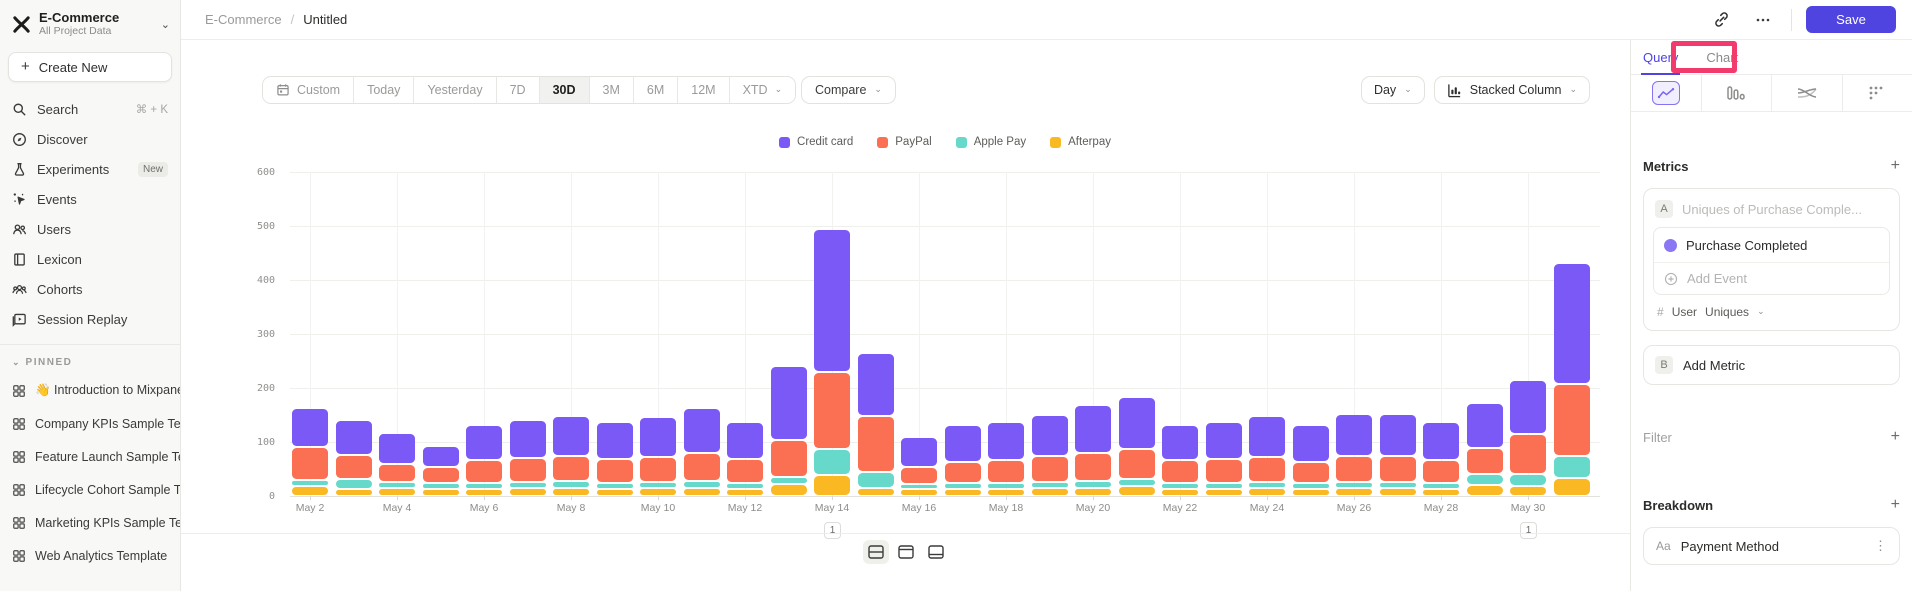  What do you see at coordinates (90, 489) in the screenshot?
I see `pinned-item-lifecycle-cohort: Lifecycle Cohort Sample Temp` at bounding box center [90, 489].